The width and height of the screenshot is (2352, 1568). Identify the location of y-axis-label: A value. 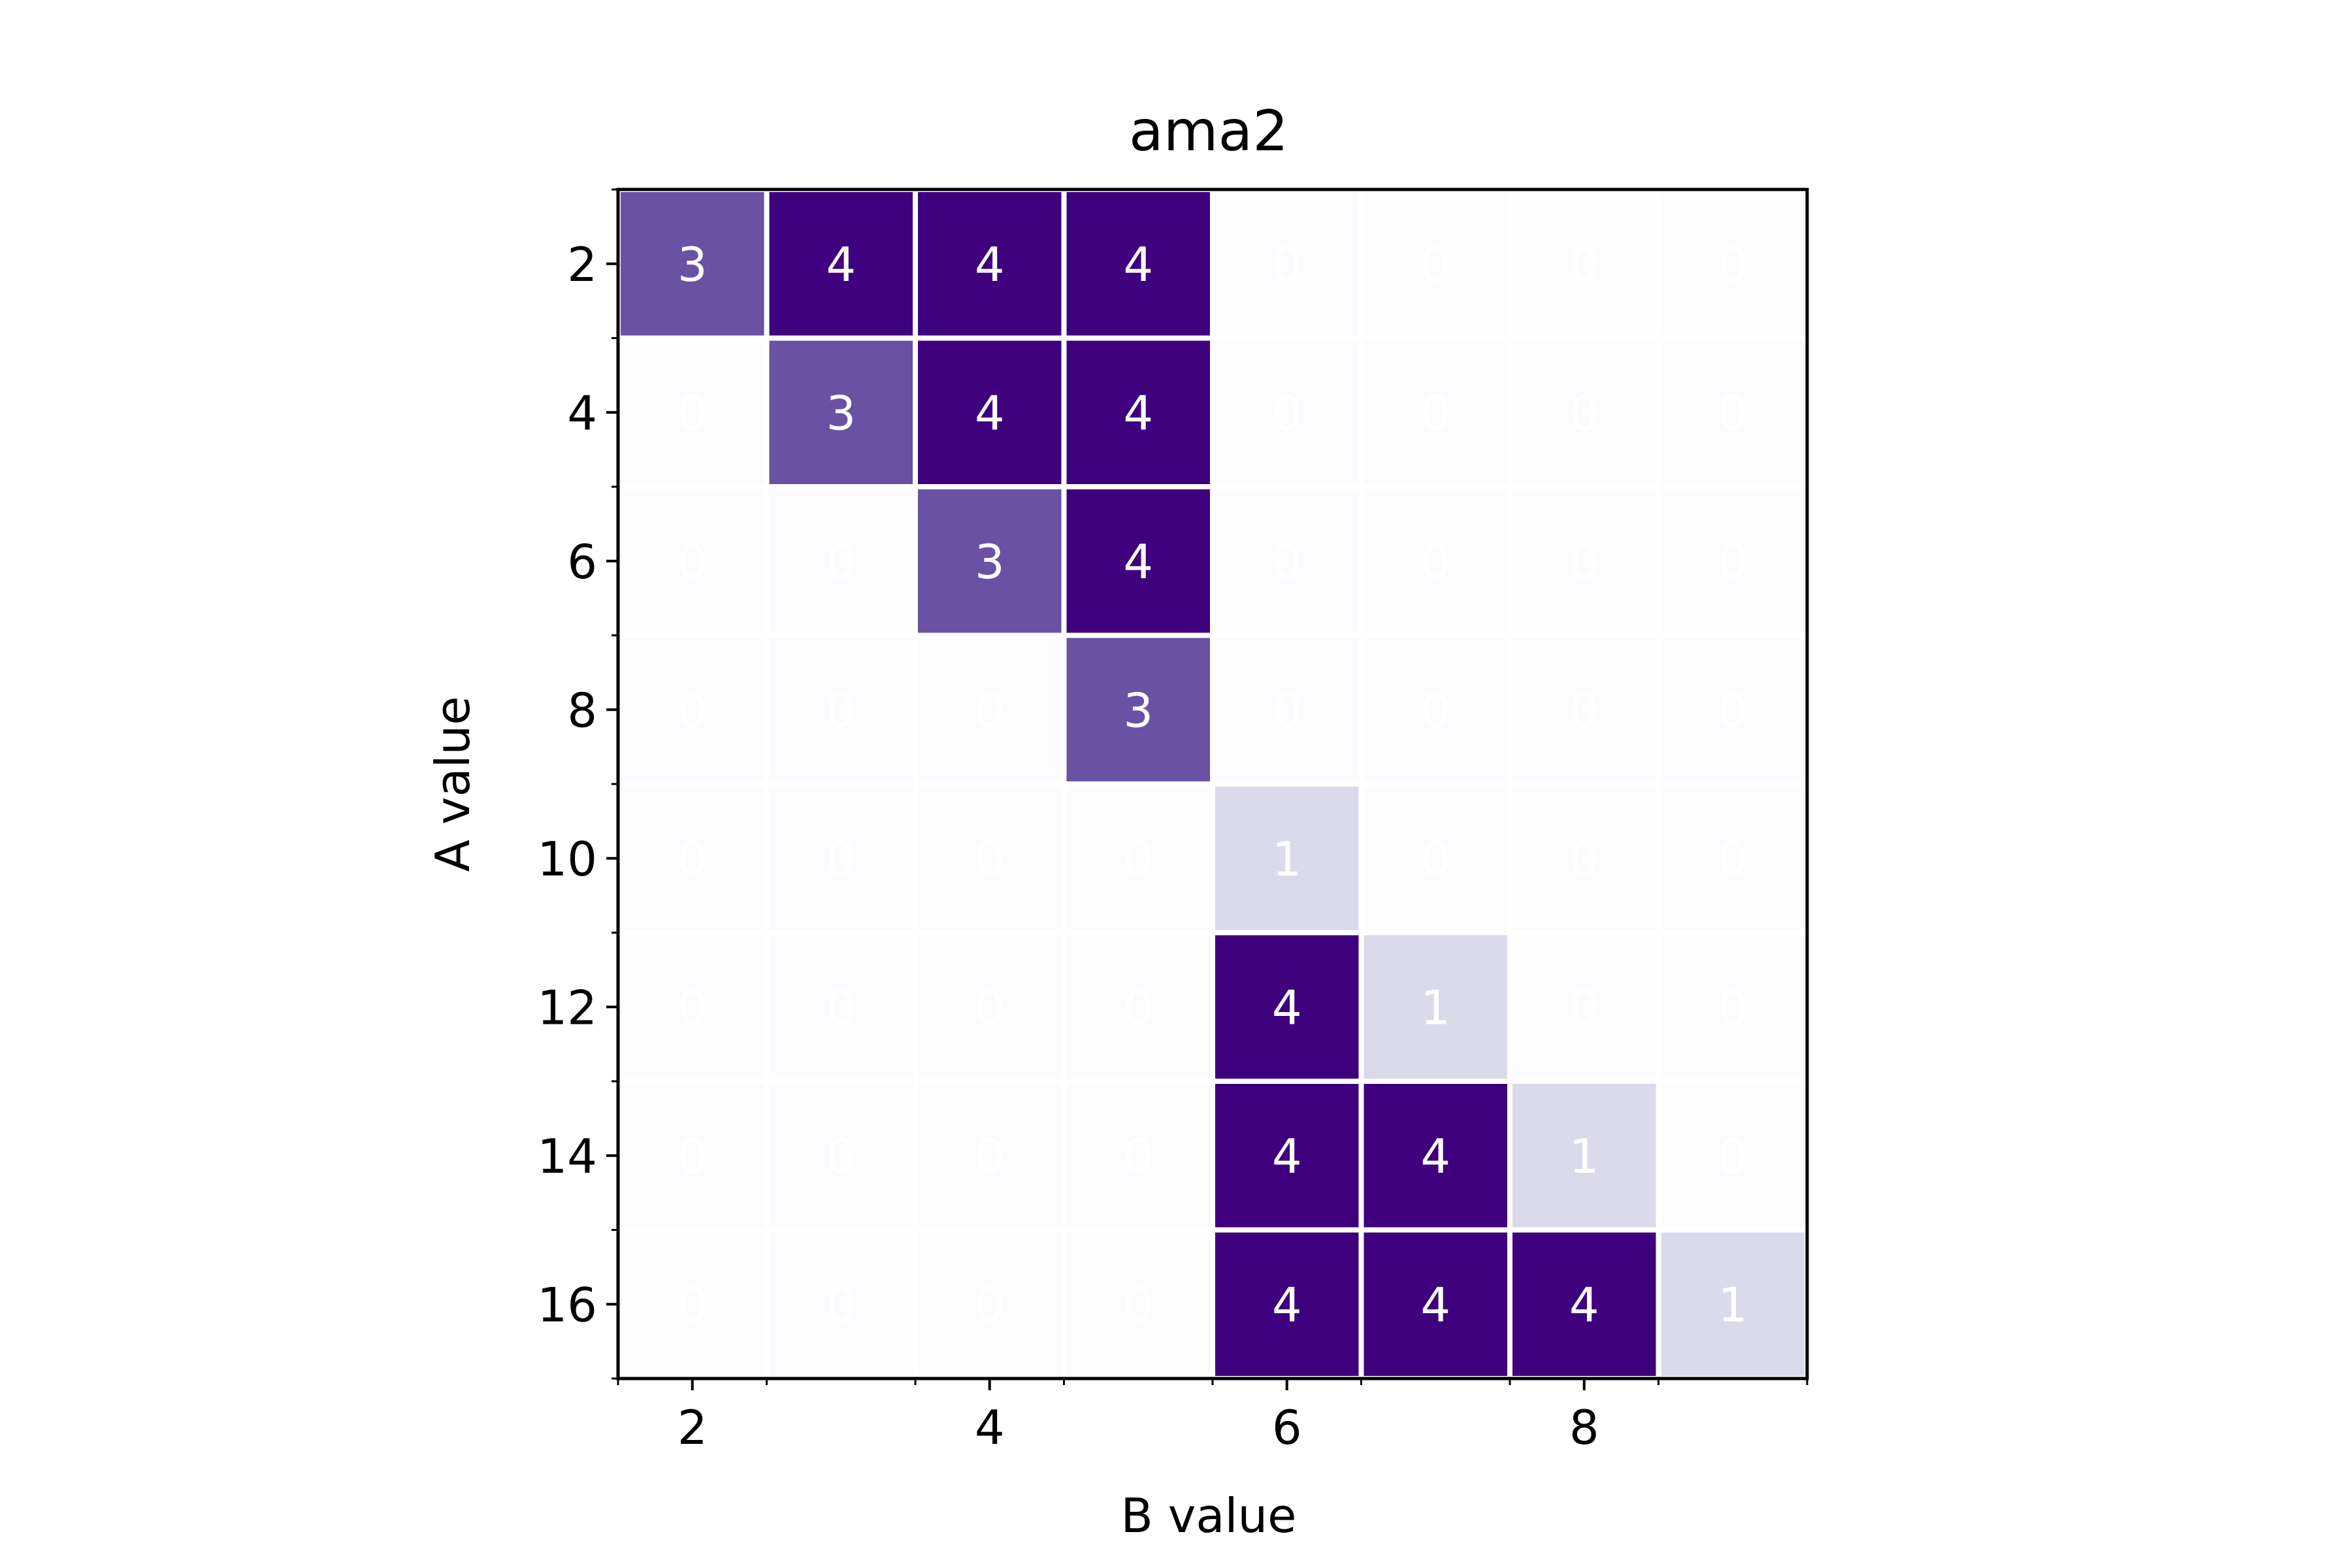
(452, 784).